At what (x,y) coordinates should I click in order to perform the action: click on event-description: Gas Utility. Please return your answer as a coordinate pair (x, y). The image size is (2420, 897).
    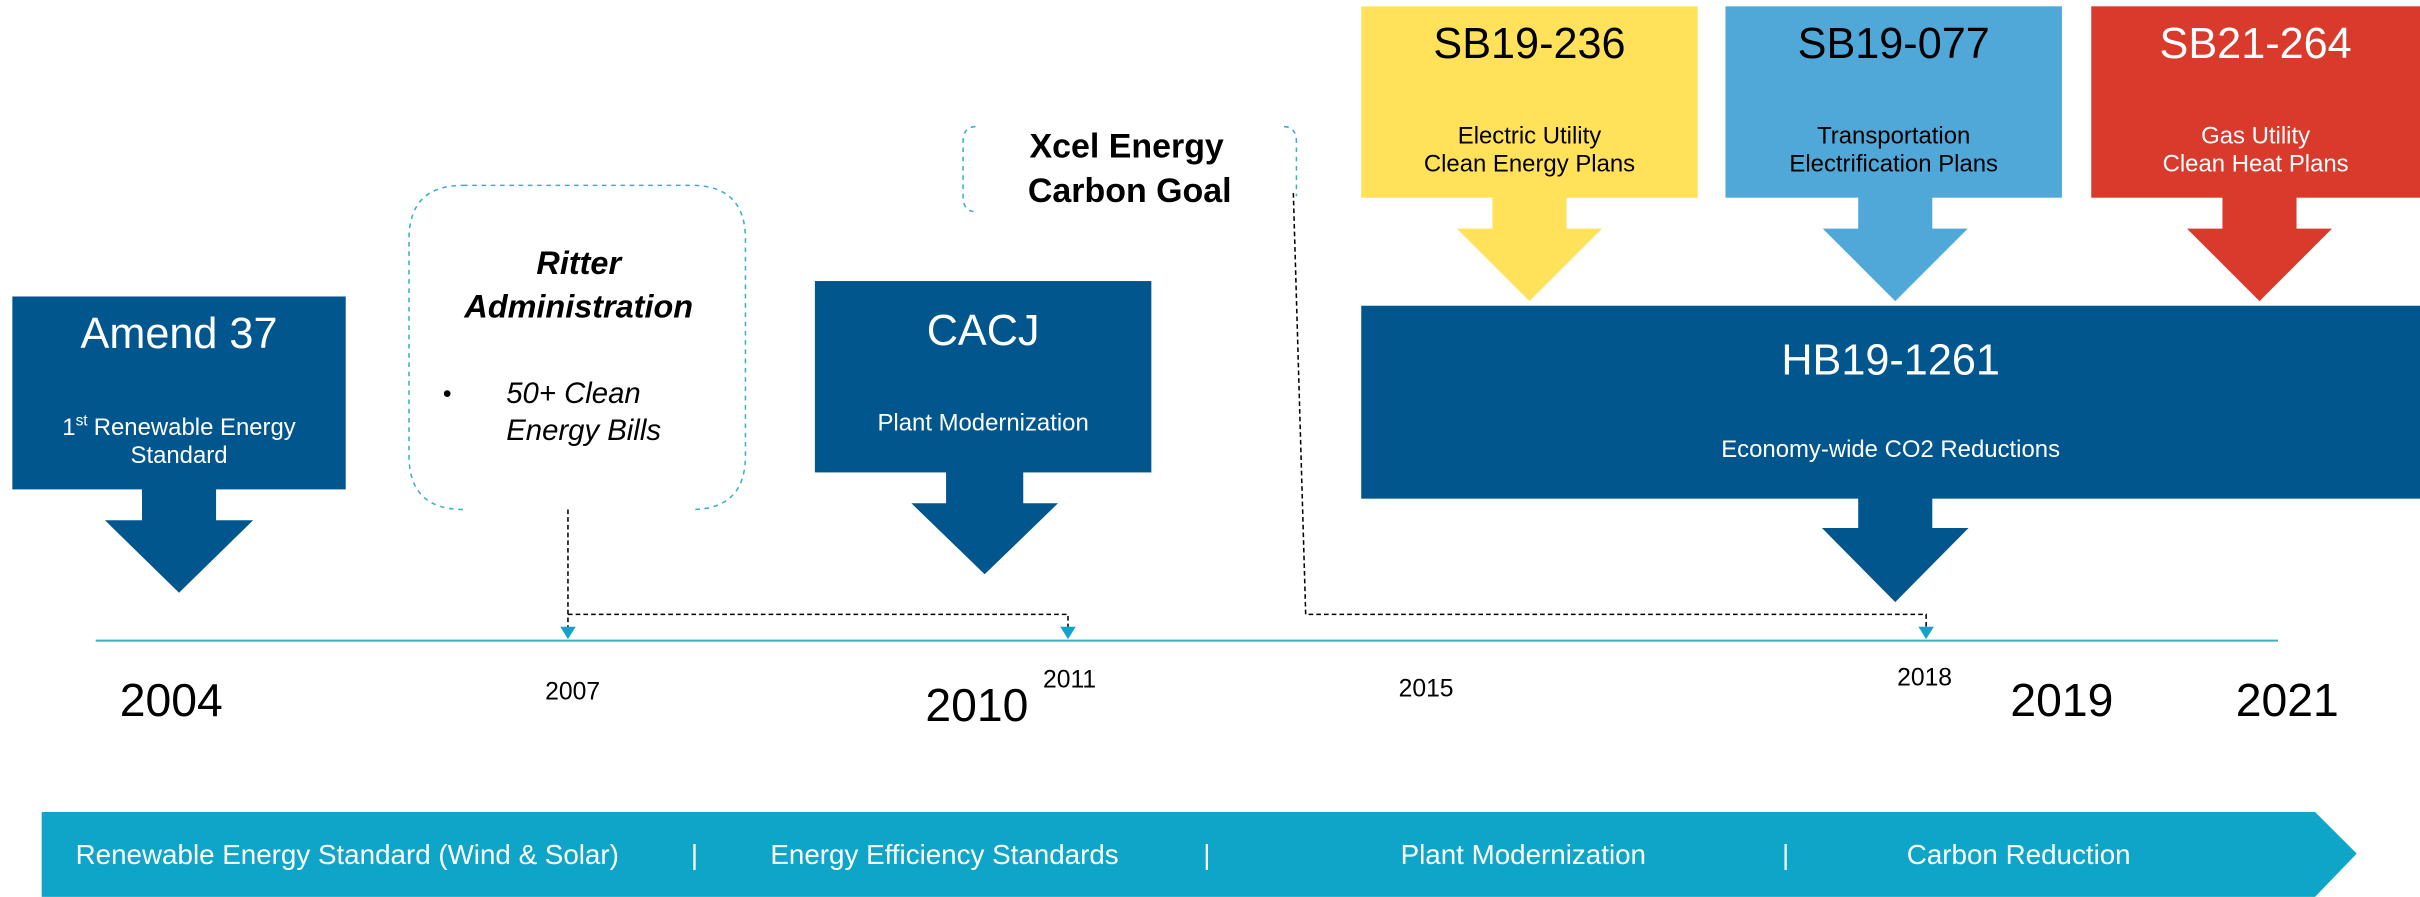
    Looking at the image, I should click on (2255, 136).